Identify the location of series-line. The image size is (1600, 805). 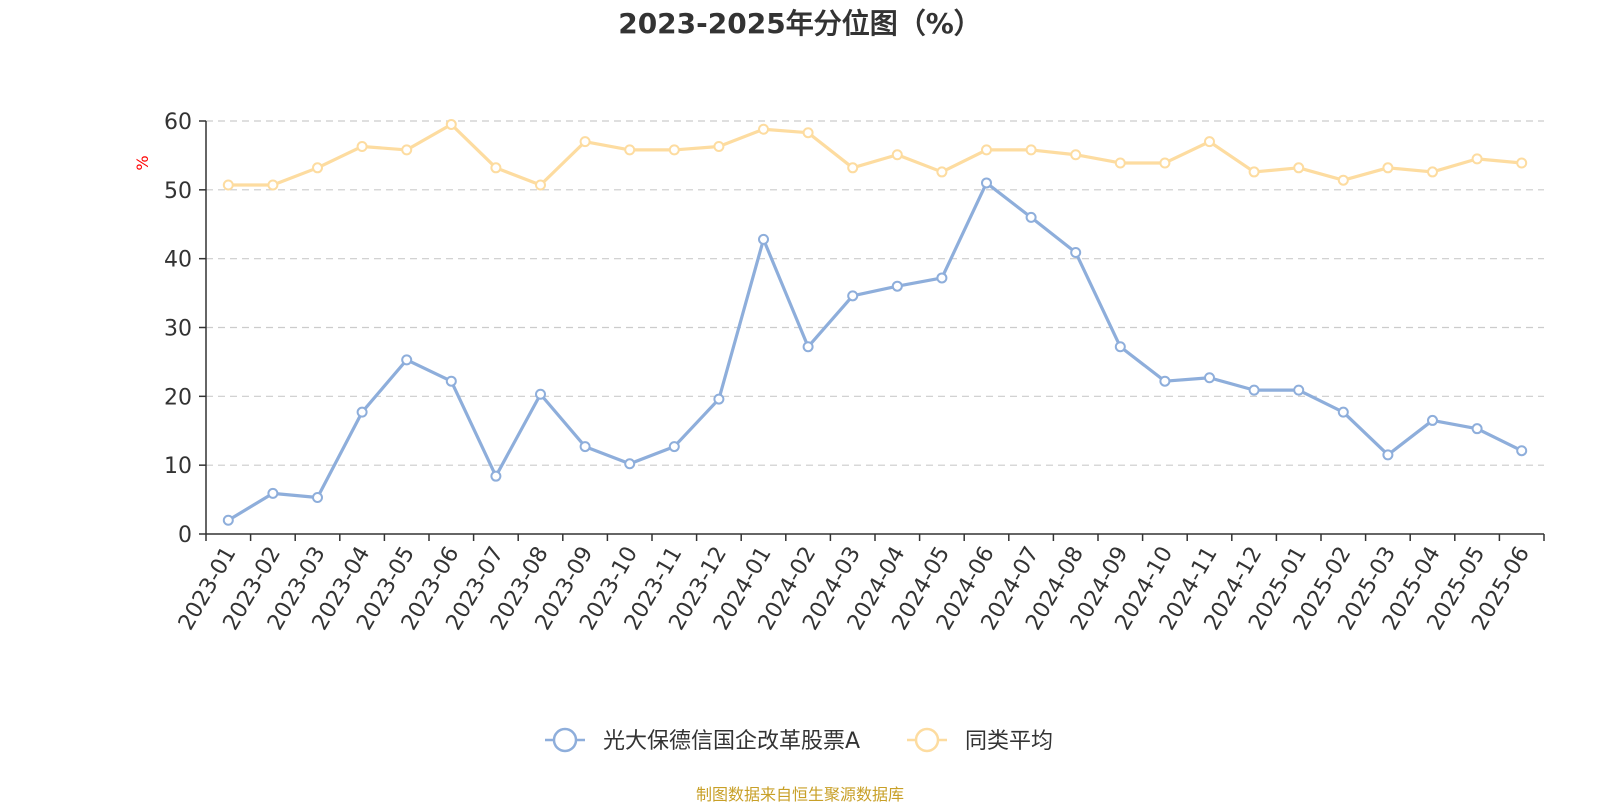
(875, 154).